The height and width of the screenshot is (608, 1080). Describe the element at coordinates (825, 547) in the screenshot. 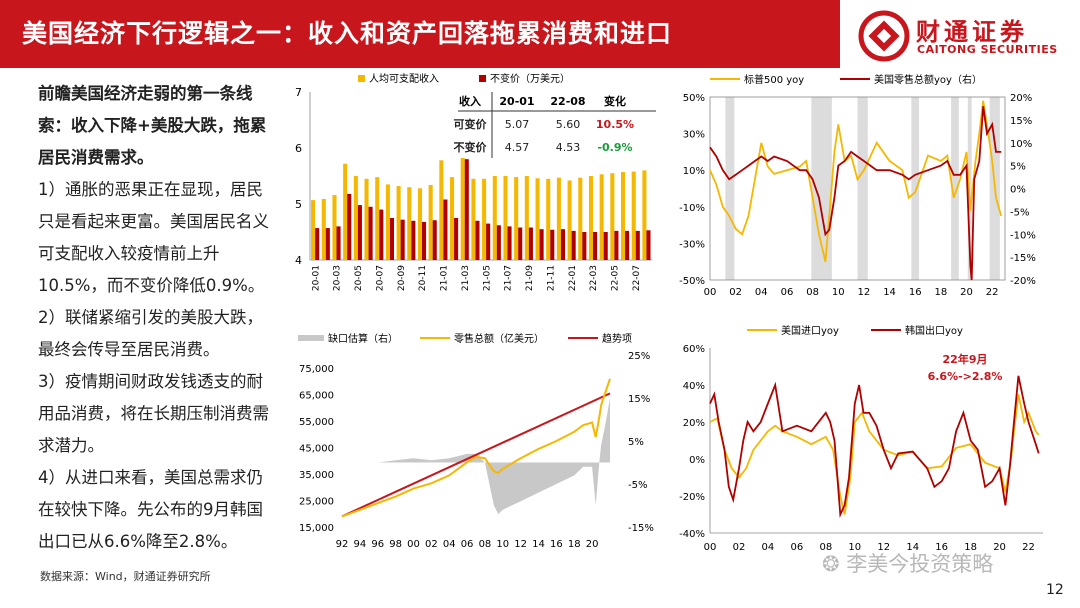

I see `x-tick-label: 08` at that location.